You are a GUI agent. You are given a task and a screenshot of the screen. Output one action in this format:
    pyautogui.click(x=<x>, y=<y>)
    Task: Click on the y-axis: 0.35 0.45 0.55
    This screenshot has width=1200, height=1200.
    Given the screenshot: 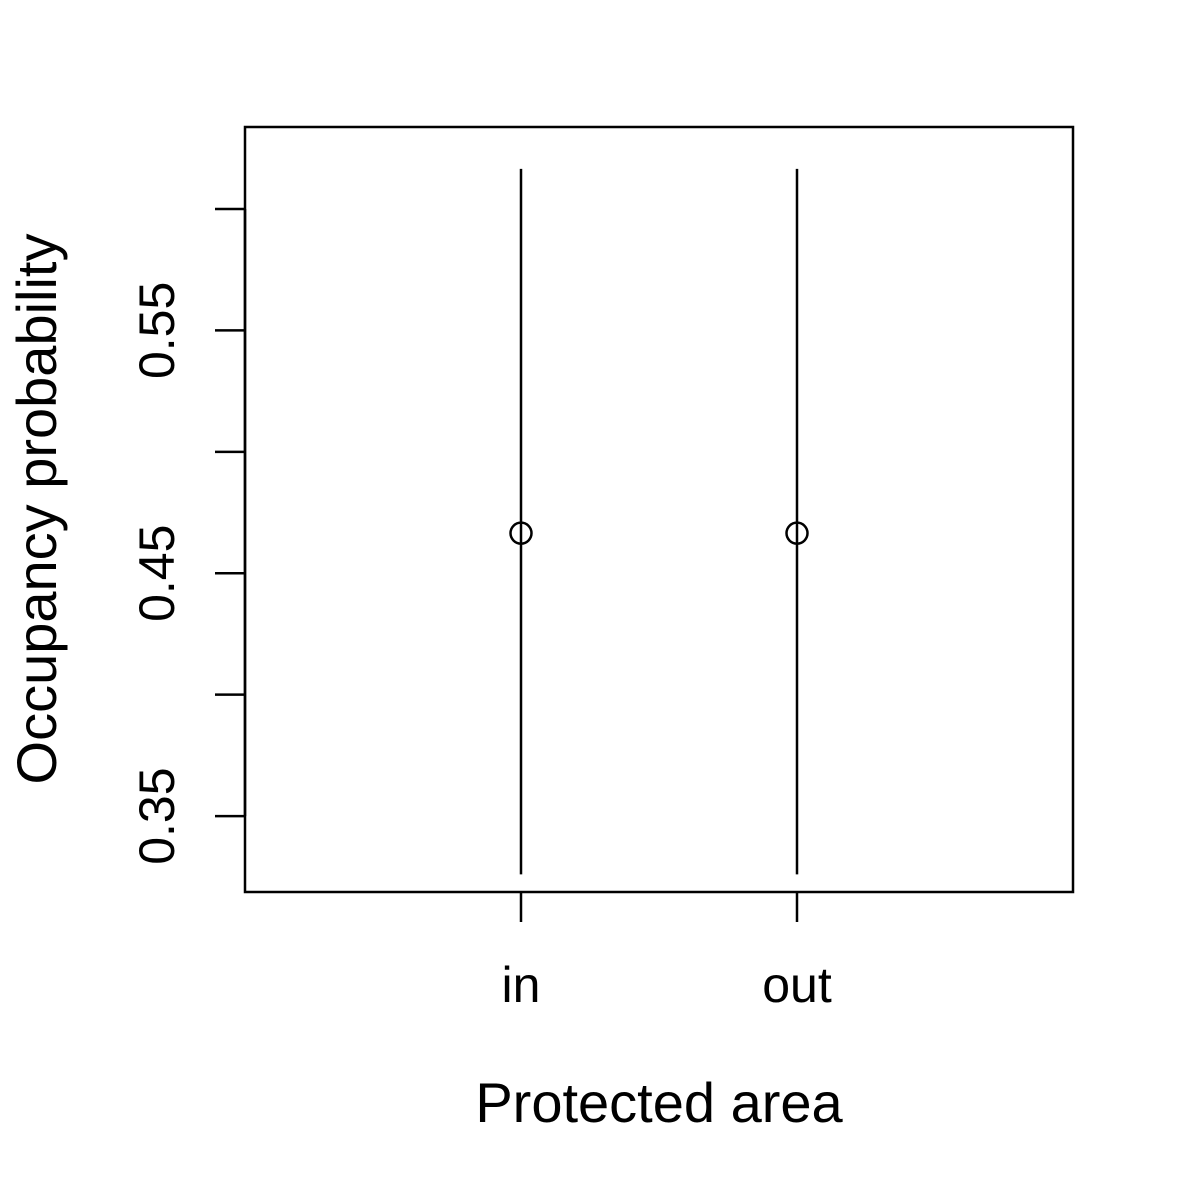 What is the action you would take?
    pyautogui.click(x=188, y=536)
    